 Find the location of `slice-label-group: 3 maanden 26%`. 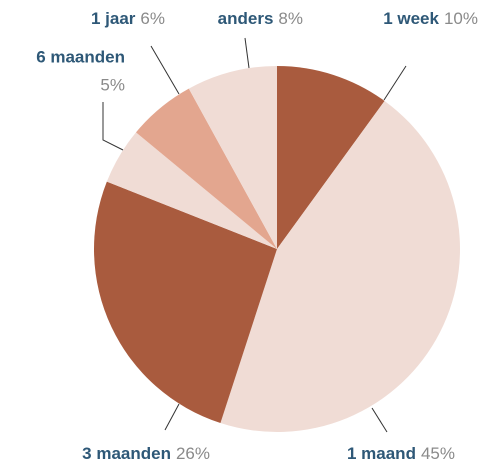

slice-label-group: 3 maanden 26% is located at coordinates (146, 453).